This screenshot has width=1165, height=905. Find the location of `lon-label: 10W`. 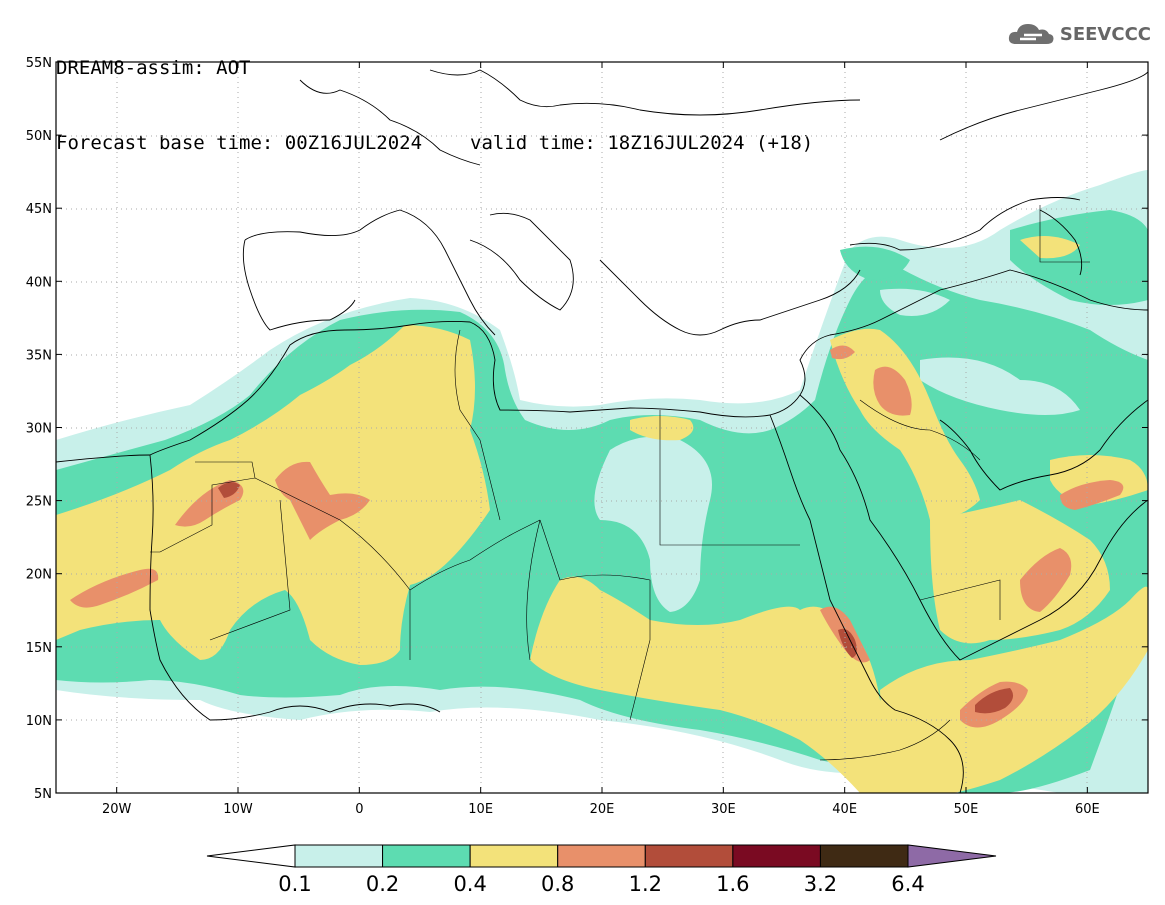

lon-label: 10W is located at coordinates (238, 809).